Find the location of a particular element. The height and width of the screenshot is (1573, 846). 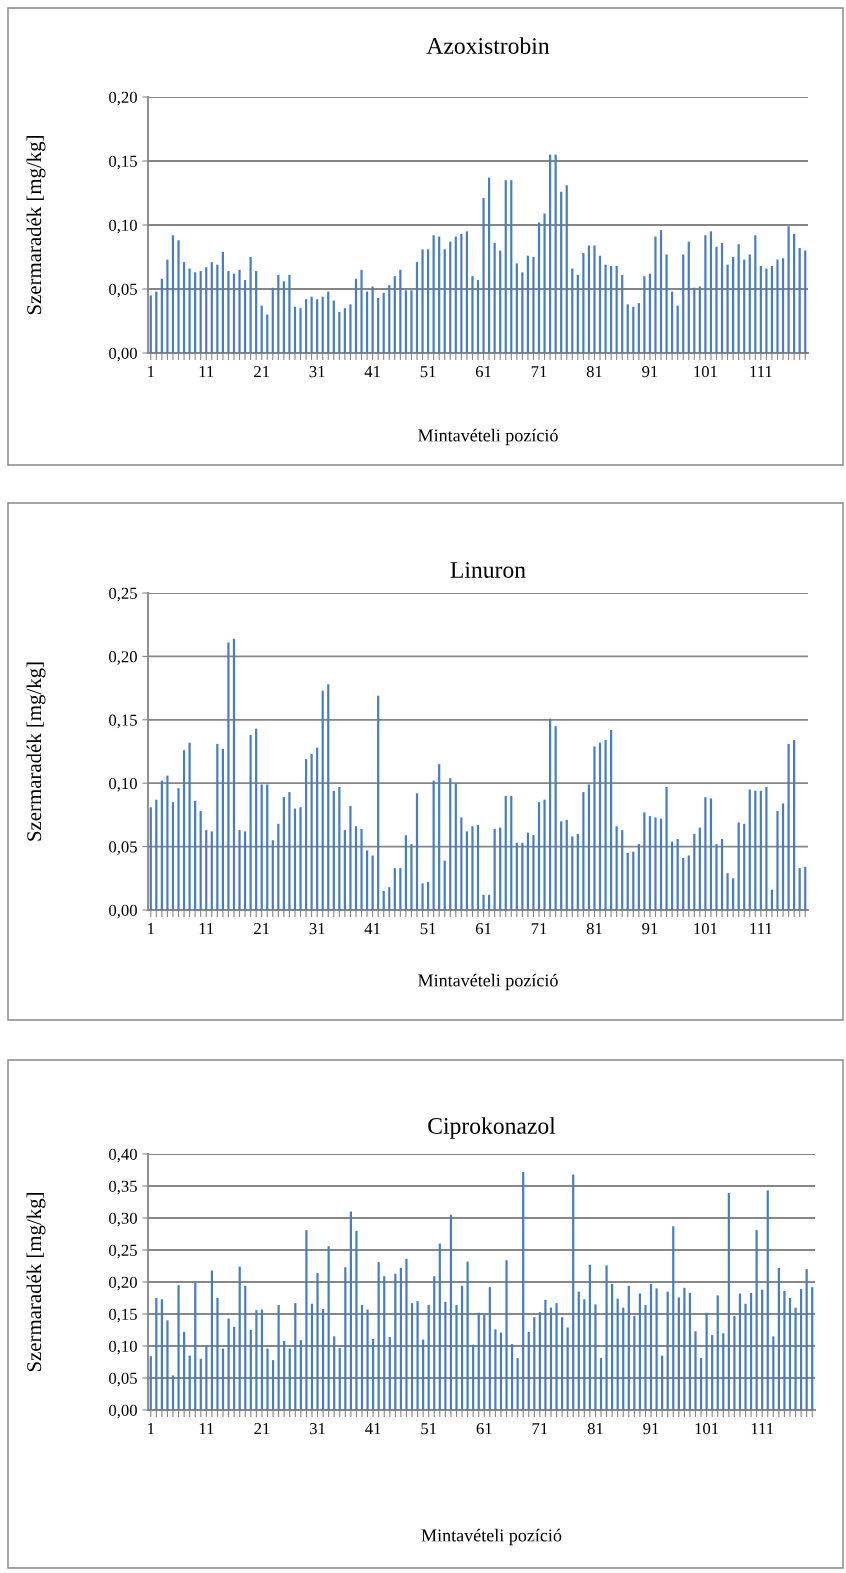

x-tick-label: 101 is located at coordinates (707, 1428).